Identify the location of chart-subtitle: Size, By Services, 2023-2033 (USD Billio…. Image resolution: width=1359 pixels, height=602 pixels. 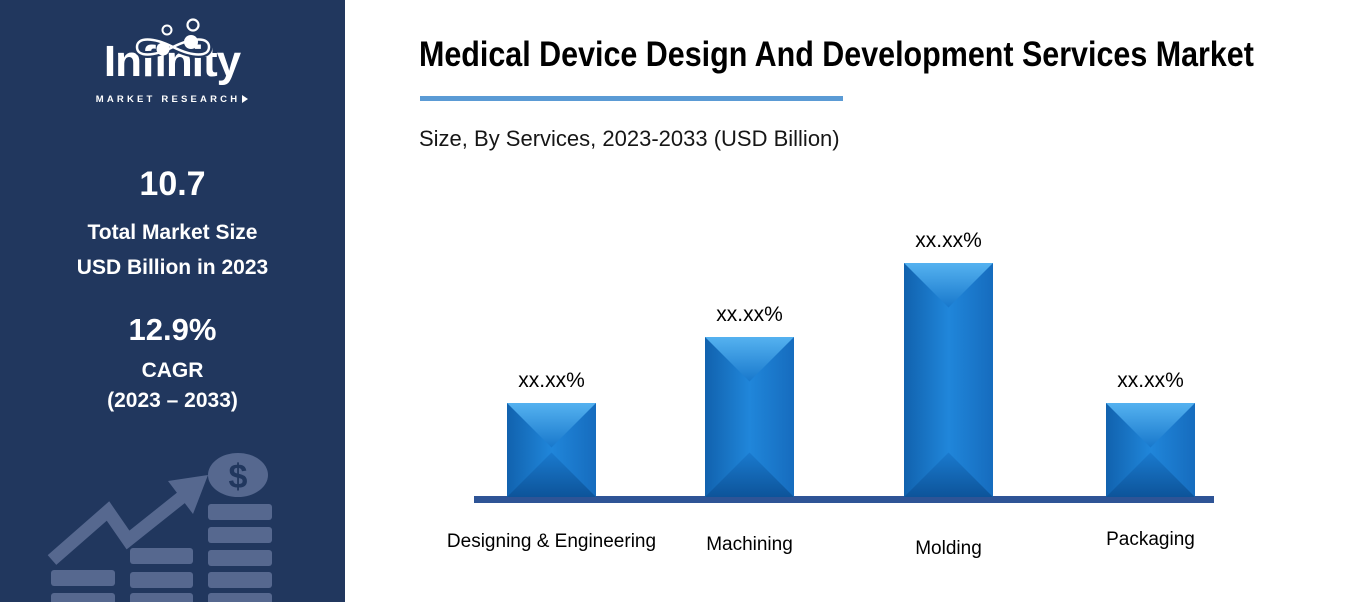
(629, 138).